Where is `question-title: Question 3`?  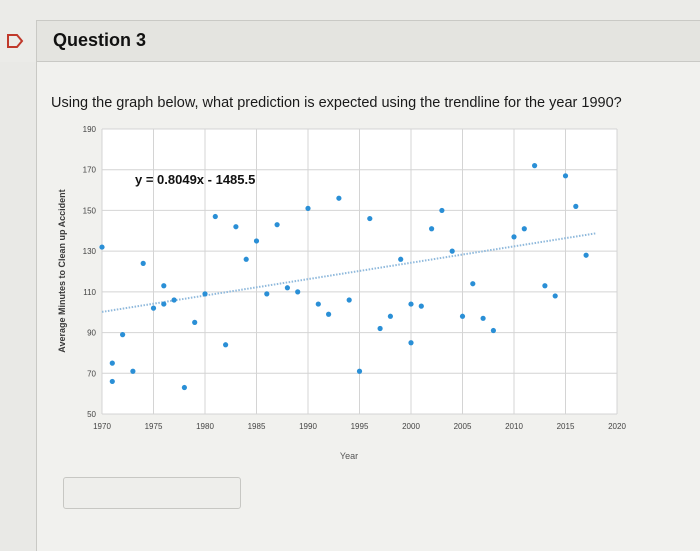
question-title: Question 3 is located at coordinates (100, 40).